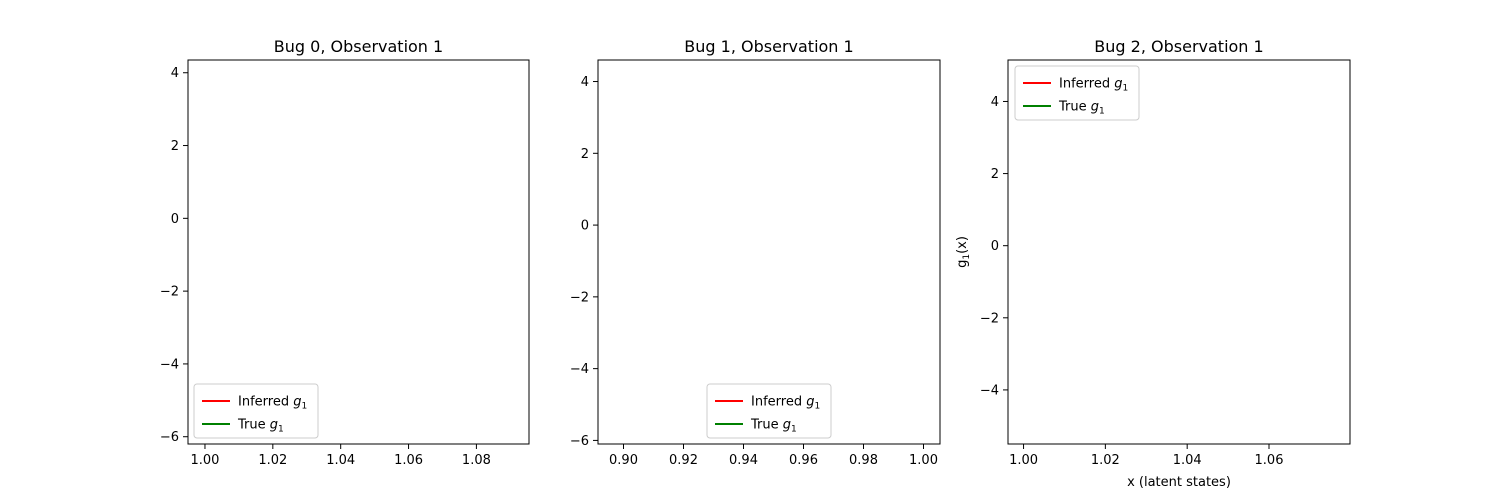 The image size is (1500, 500). I want to click on x-tick-label: 0.92, so click(683, 460).